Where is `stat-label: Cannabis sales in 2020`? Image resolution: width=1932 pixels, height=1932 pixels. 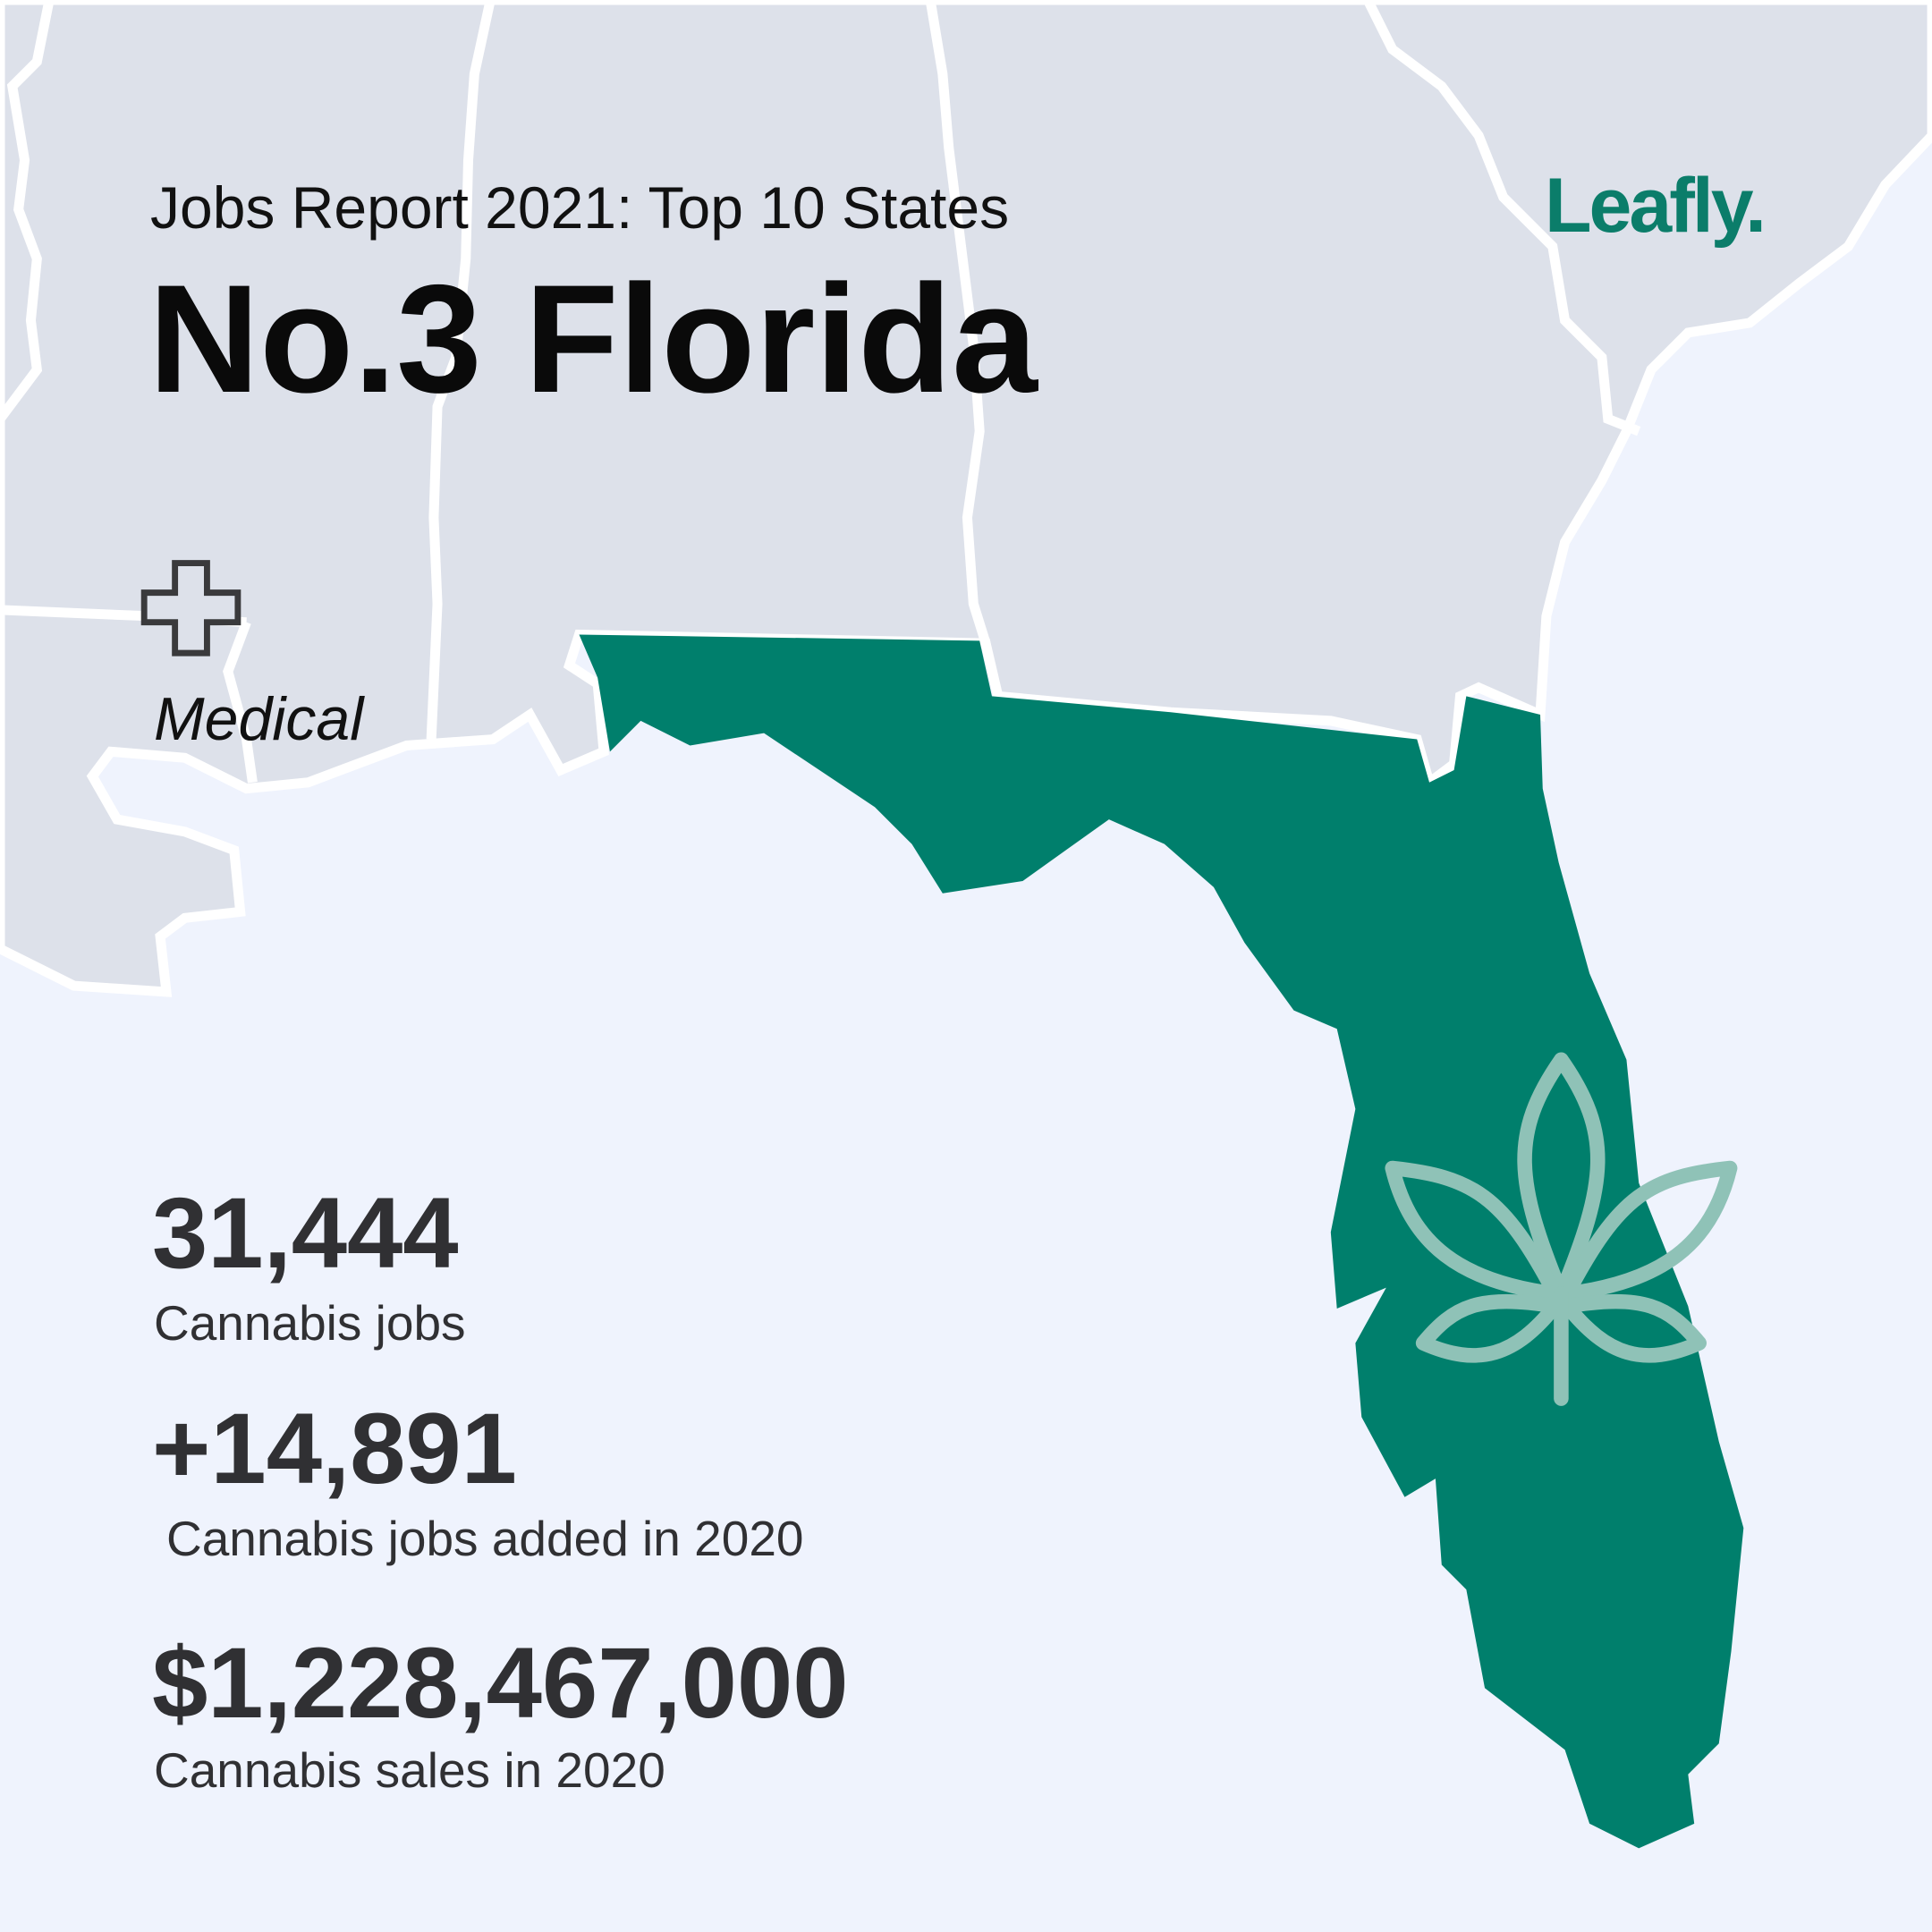 stat-label: Cannabis sales in 2020 is located at coordinates (409, 1770).